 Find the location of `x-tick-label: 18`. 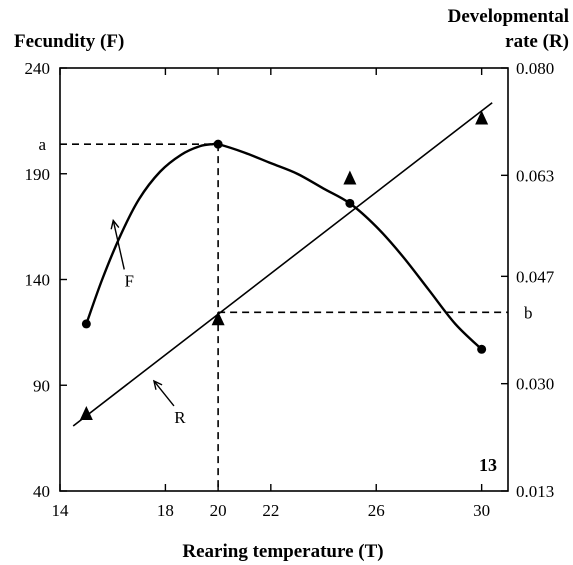

x-tick-label: 18 is located at coordinates (165, 510).